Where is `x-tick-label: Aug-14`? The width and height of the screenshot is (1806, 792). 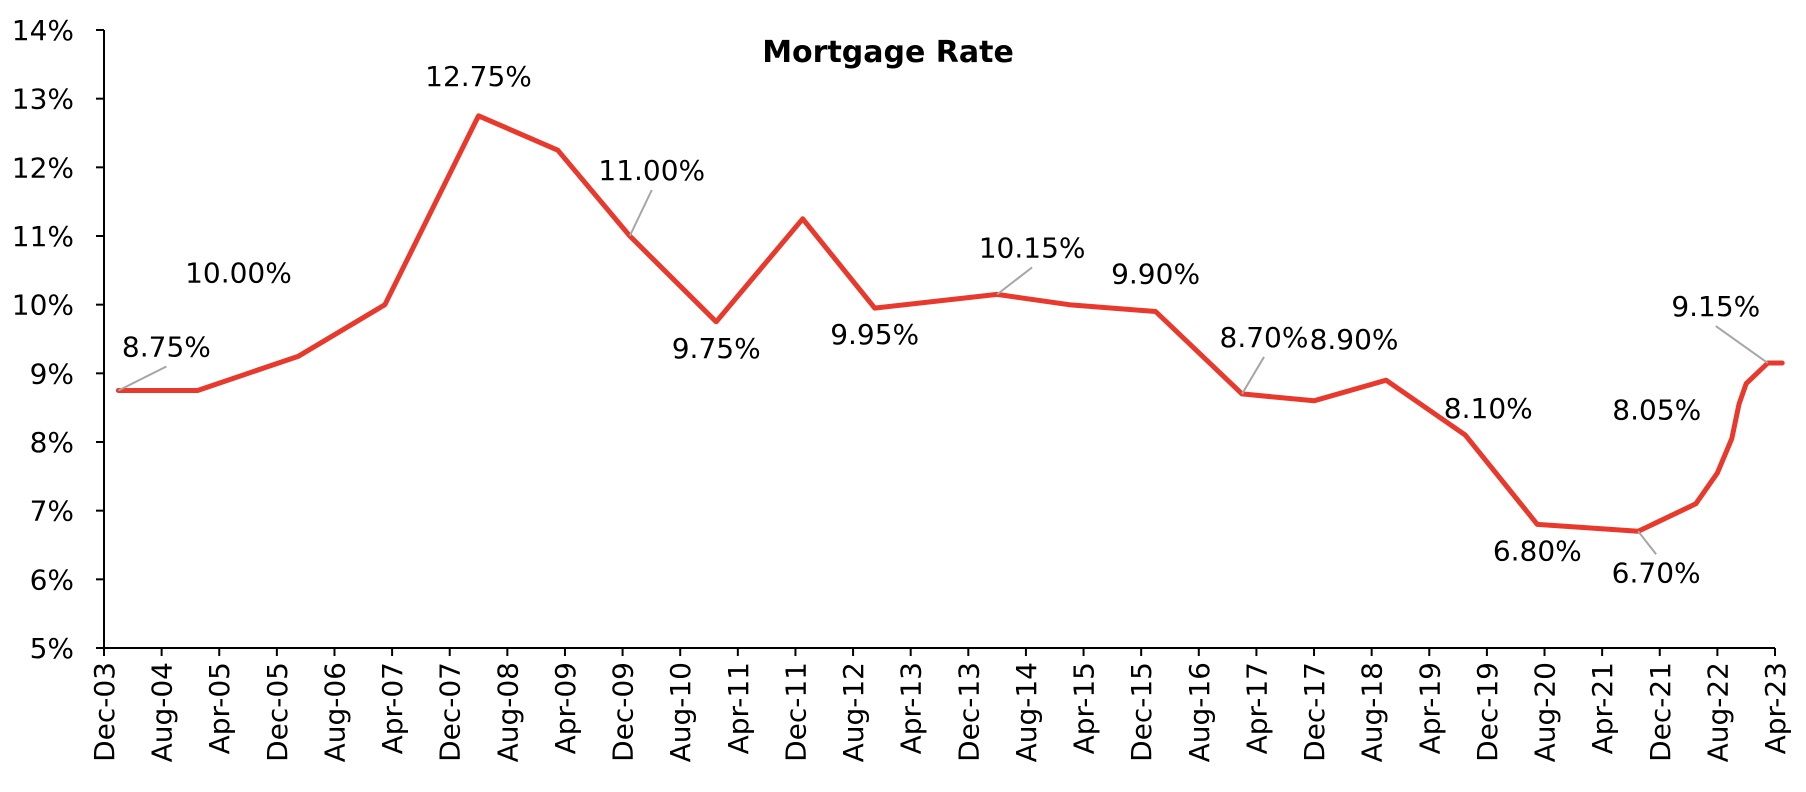 x-tick-label: Aug-14 is located at coordinates (1026, 712).